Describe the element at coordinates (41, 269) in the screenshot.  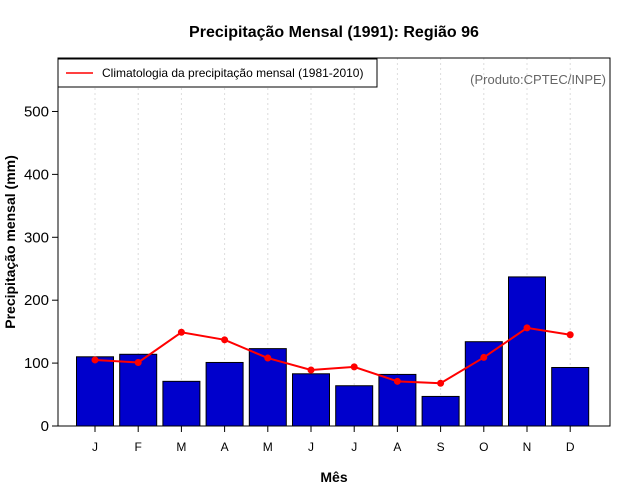
I see `y-axis: 0 100 200 300 400 500` at that location.